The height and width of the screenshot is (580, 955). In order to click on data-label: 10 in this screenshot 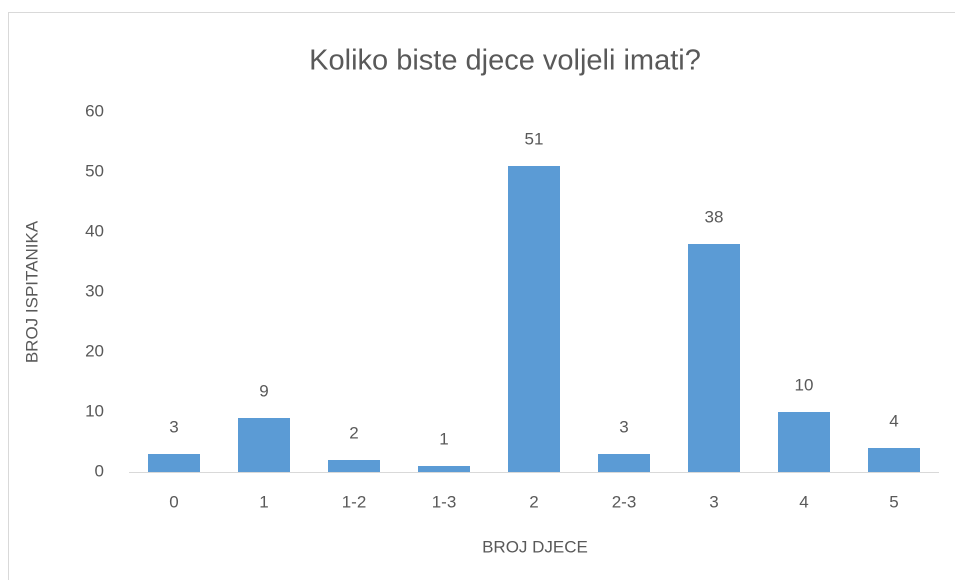, I will do `click(804, 384)`.